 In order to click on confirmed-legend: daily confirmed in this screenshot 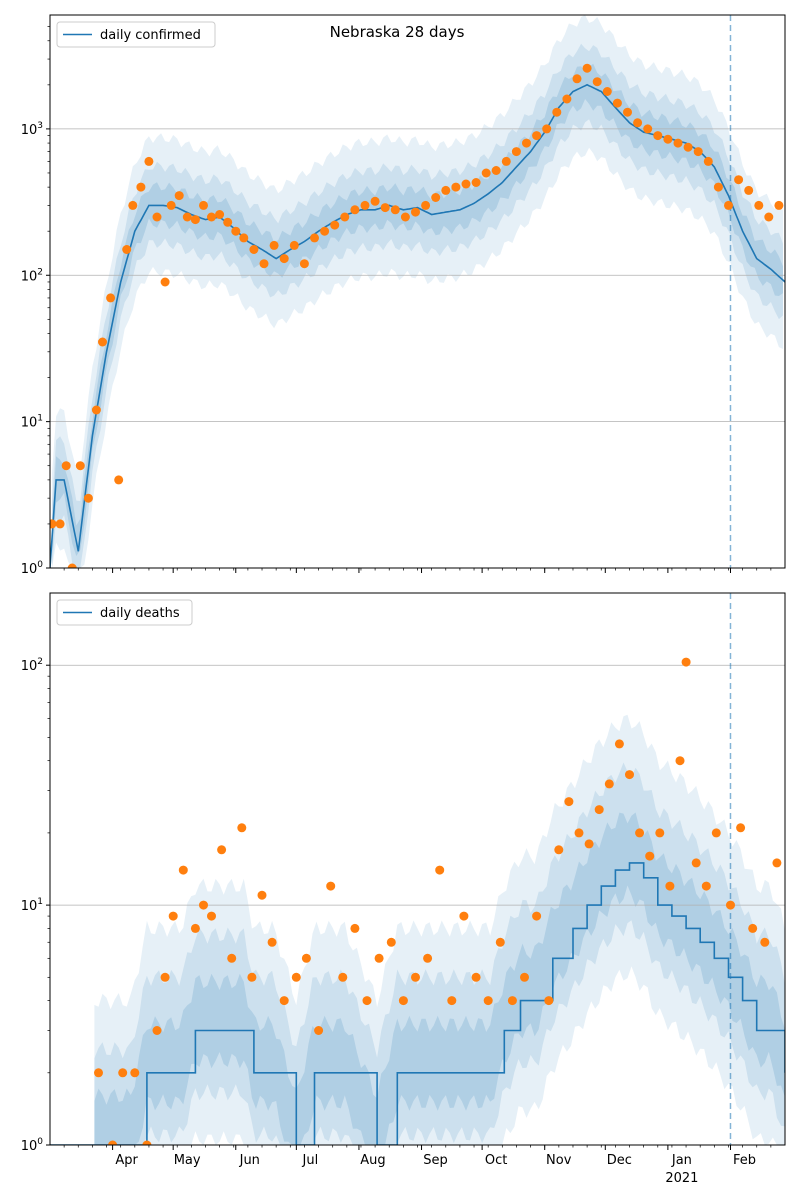, I will do `click(136, 34)`.